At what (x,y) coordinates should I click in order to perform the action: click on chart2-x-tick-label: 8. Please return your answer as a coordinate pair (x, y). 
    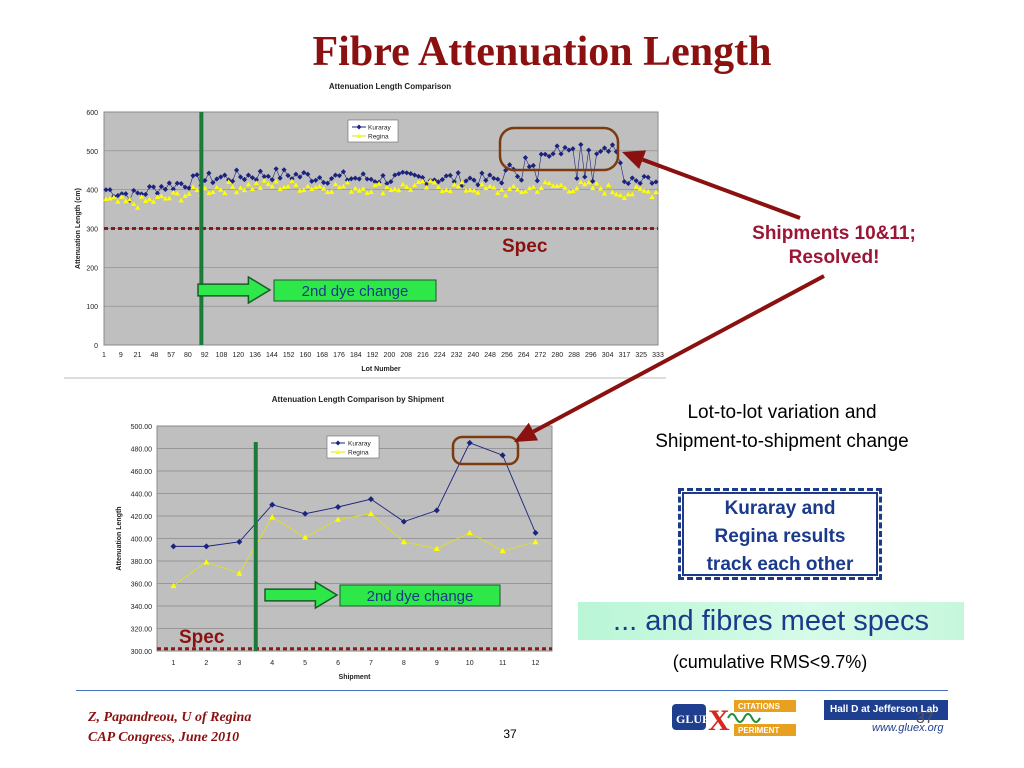
    Looking at the image, I should click on (404, 663).